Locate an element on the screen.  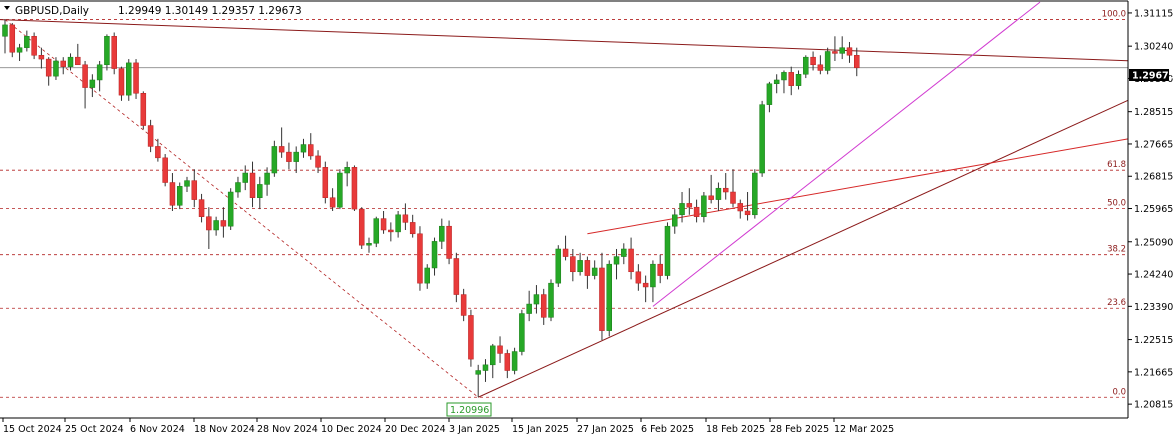
price-tick-label: 1.28515 is located at coordinates (1153, 112).